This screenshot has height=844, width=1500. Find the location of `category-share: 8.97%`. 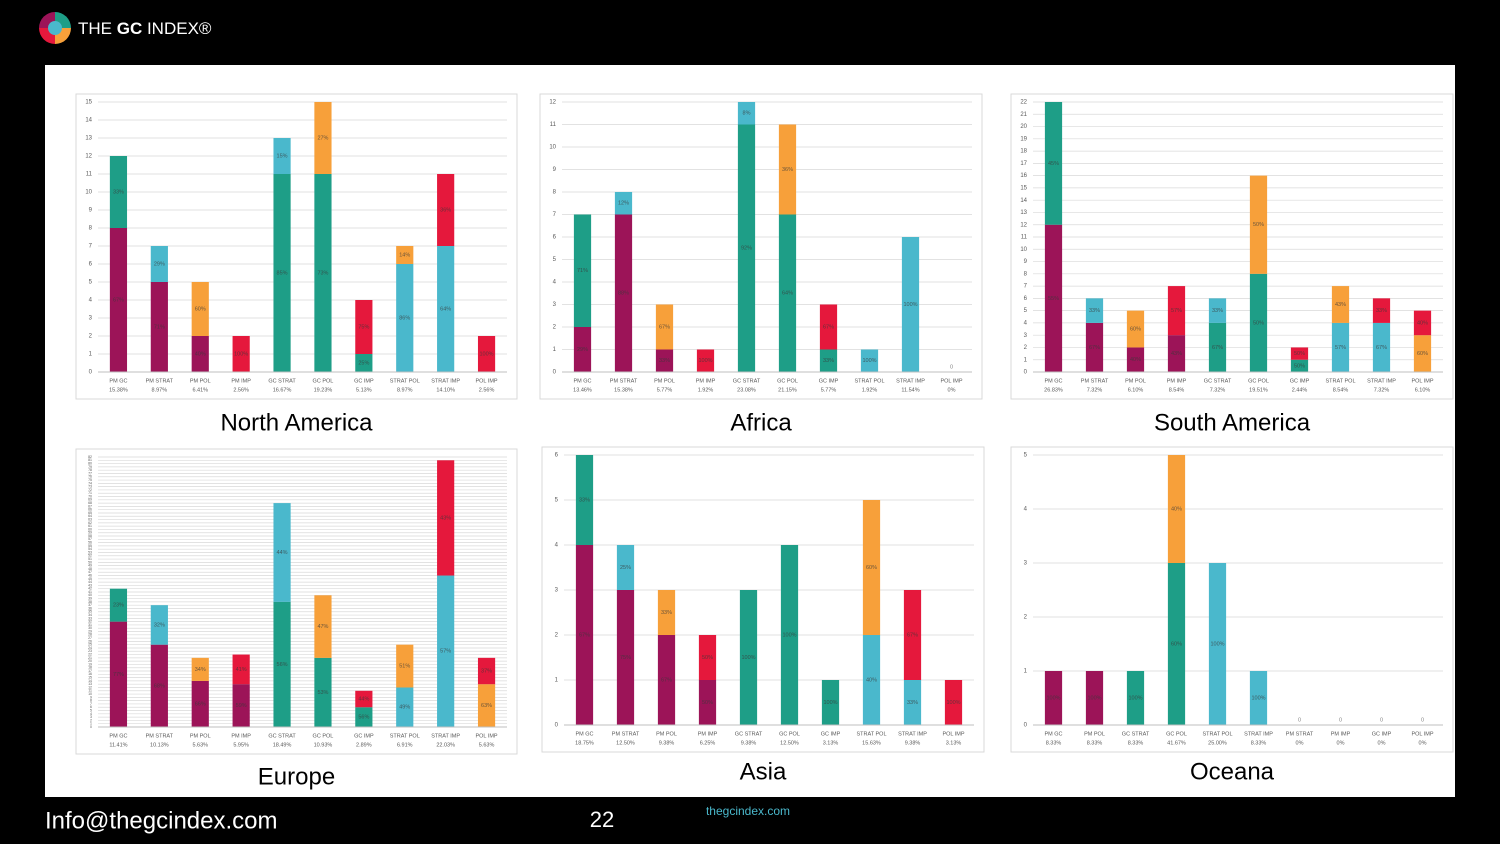

category-share: 8.97% is located at coordinates (160, 390).